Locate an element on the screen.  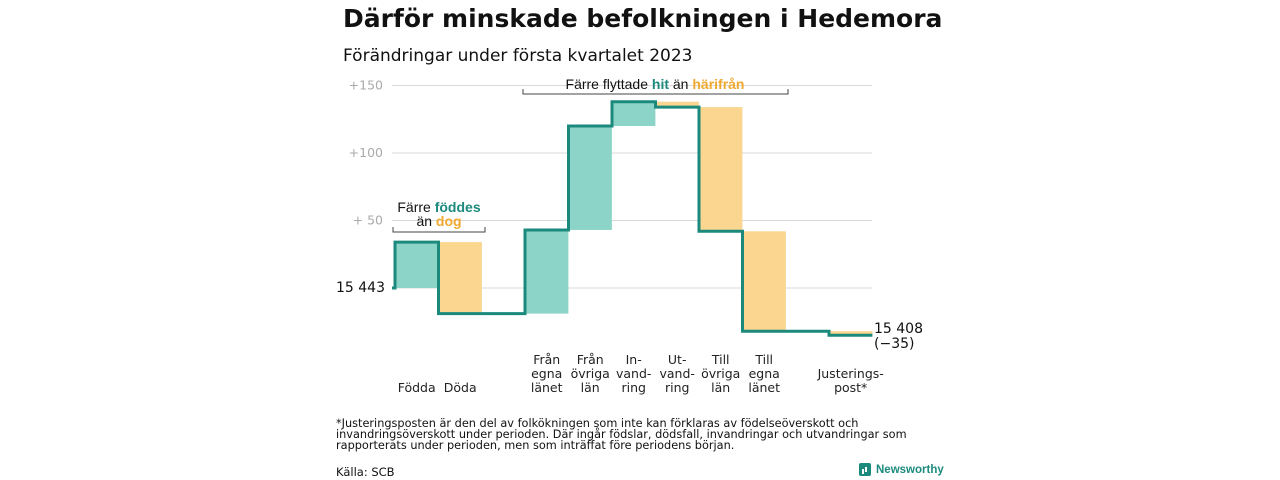
moves-hit-highlight: hit is located at coordinates (660, 84).